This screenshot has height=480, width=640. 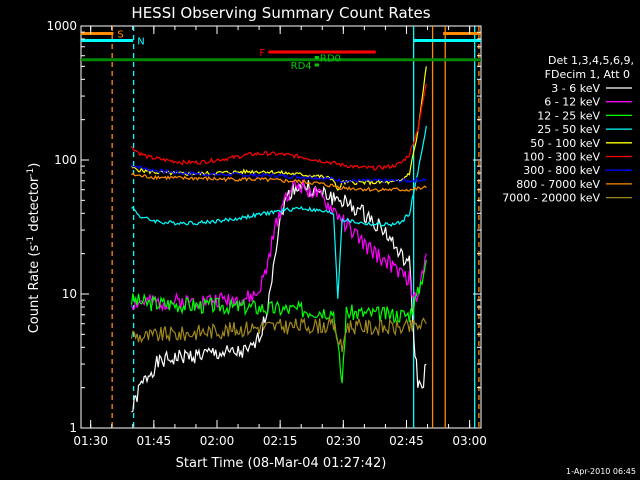 I want to click on y-tick-label: 100, so click(x=65, y=160).